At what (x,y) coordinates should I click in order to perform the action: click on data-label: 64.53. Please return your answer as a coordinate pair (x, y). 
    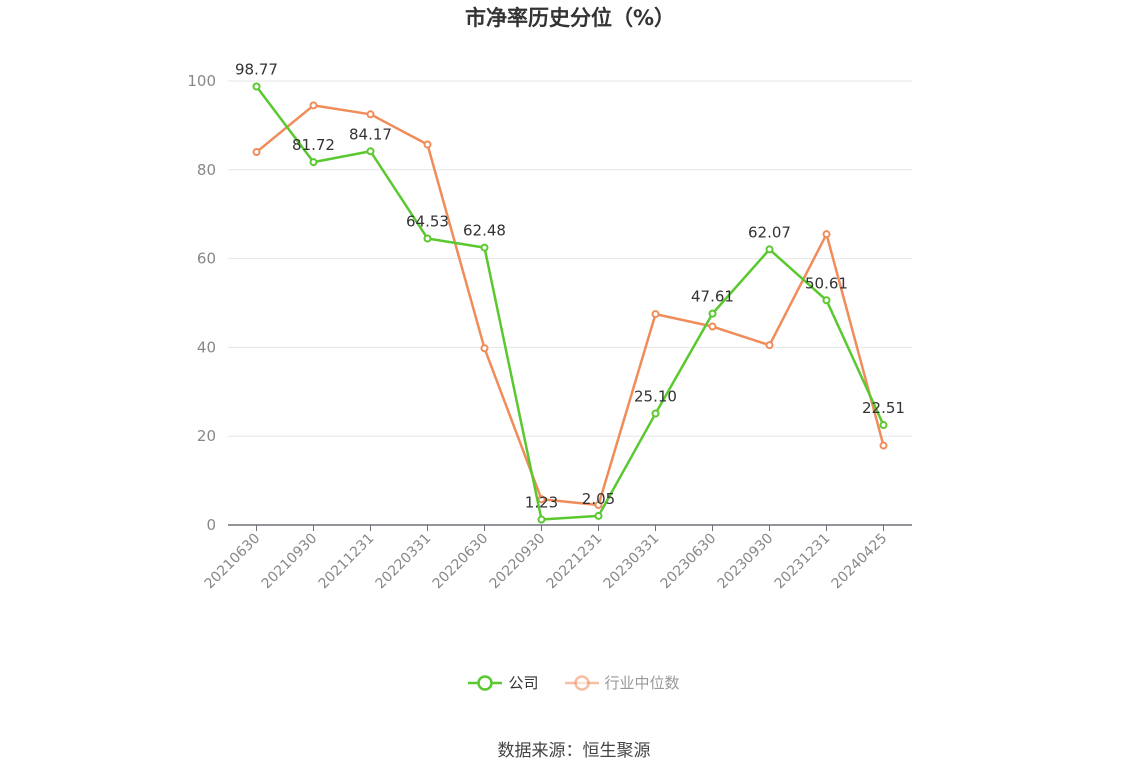
    Looking at the image, I should click on (427, 221).